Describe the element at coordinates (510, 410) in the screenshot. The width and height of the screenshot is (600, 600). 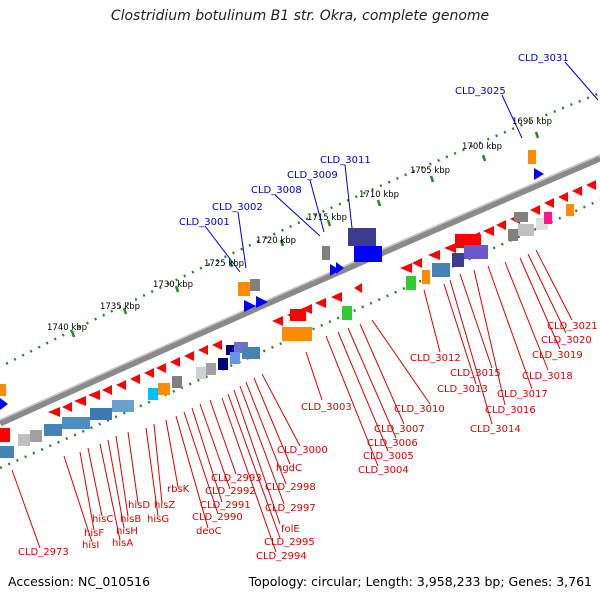
I see `gene-label-bottom: CLD_3016` at that location.